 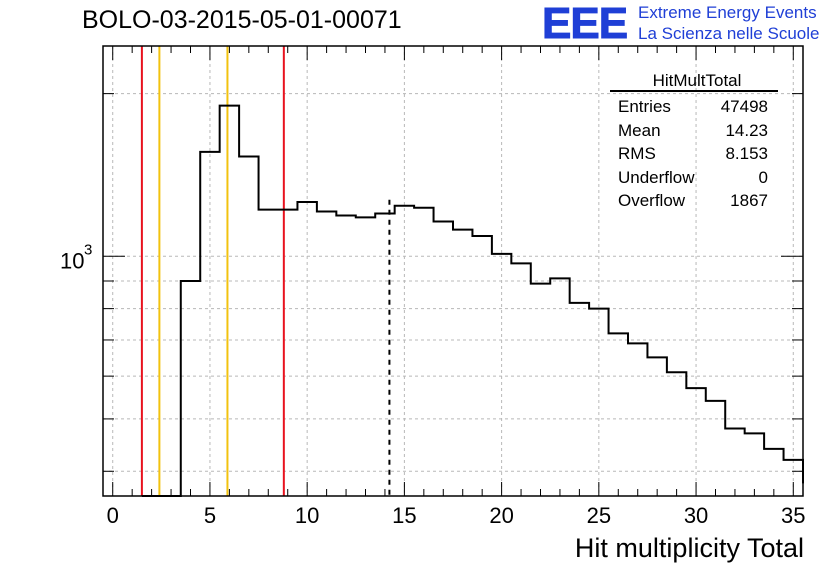 What do you see at coordinates (689, 548) in the screenshot?
I see `x-axis-label: Hit multiplicity Total` at bounding box center [689, 548].